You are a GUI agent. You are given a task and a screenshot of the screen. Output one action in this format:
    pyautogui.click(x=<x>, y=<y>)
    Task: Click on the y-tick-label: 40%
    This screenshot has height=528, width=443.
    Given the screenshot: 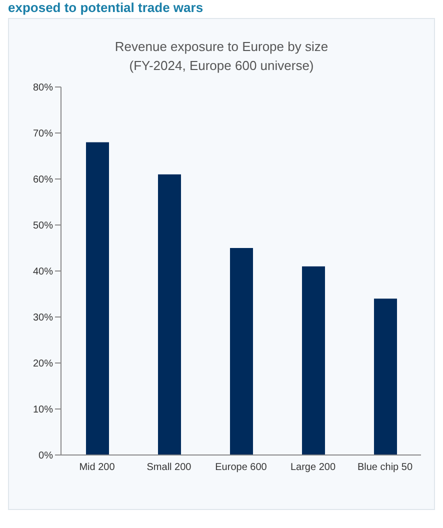 What is the action you would take?
    pyautogui.click(x=43, y=272)
    